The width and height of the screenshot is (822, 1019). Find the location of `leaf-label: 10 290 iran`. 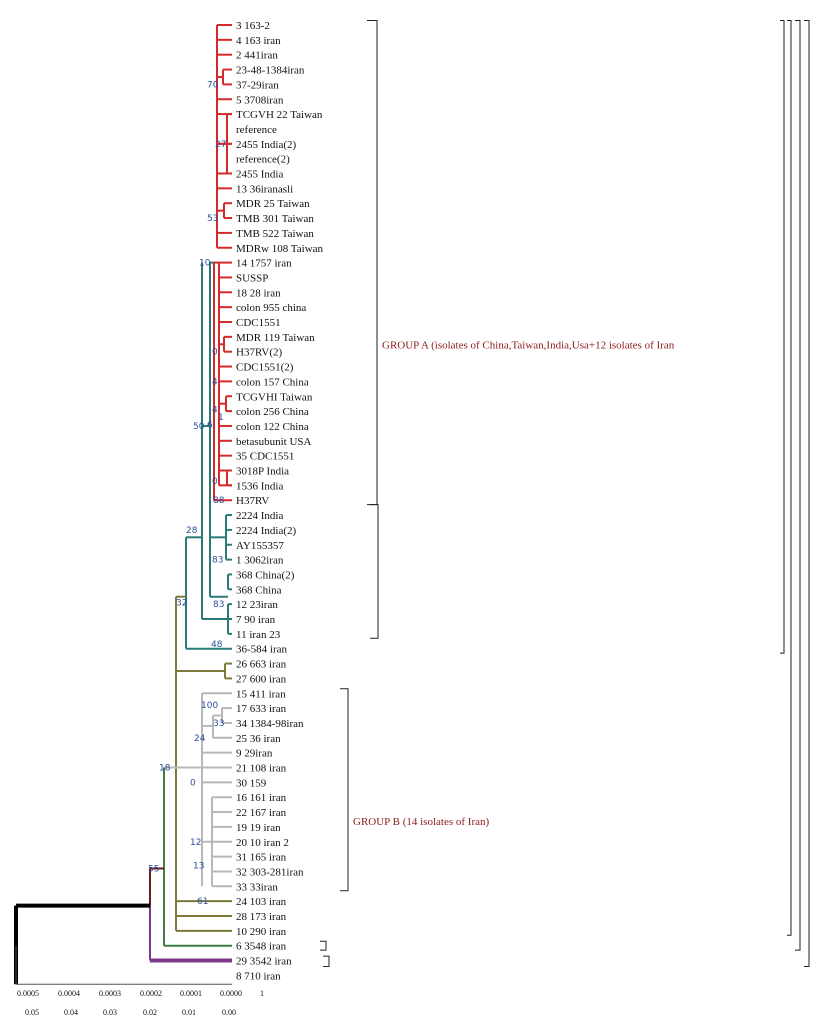

leaf-label: 10 290 iran is located at coordinates (261, 932).